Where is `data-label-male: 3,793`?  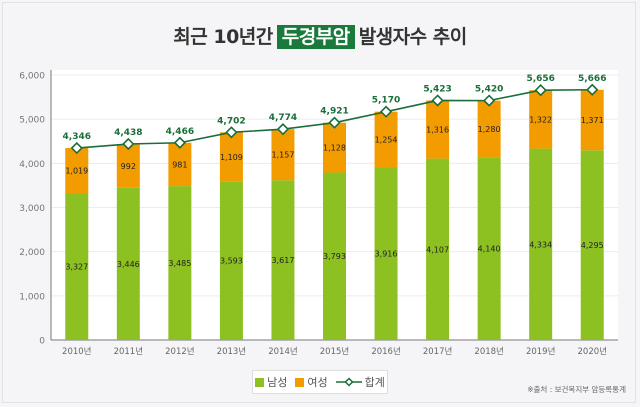
data-label-male: 3,793 is located at coordinates (334, 256).